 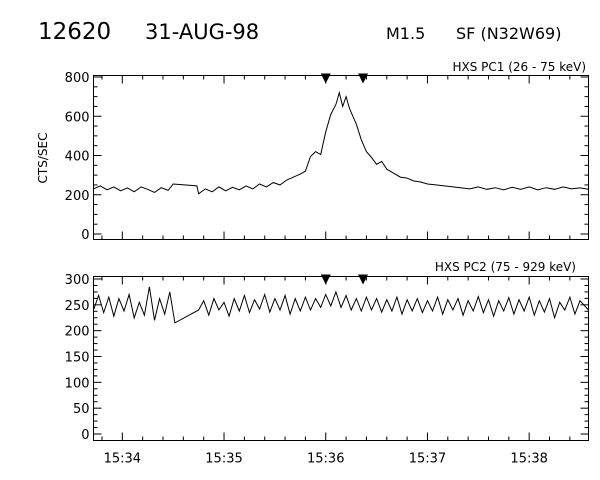 What do you see at coordinates (325, 459) in the screenshot?
I see `x-tick-label: 15:36` at bounding box center [325, 459].